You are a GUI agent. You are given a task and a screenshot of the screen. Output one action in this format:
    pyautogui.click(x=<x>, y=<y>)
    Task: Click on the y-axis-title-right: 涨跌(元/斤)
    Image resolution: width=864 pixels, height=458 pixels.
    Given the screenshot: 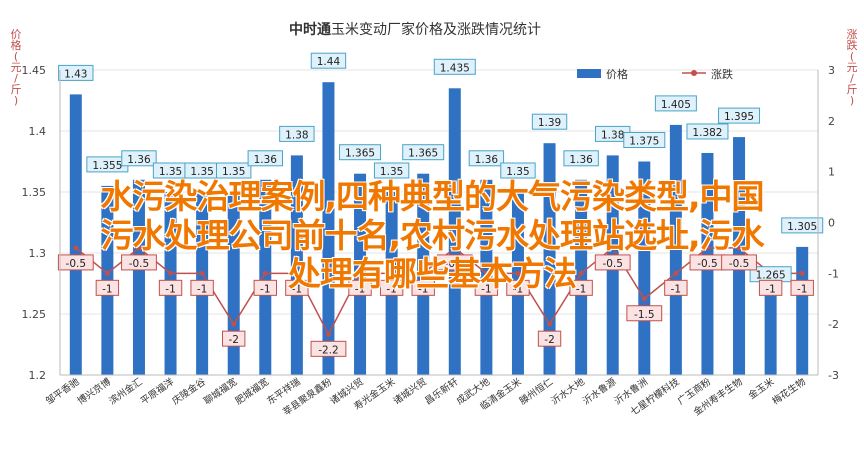 What is the action you would take?
    pyautogui.click(x=852, y=67)
    